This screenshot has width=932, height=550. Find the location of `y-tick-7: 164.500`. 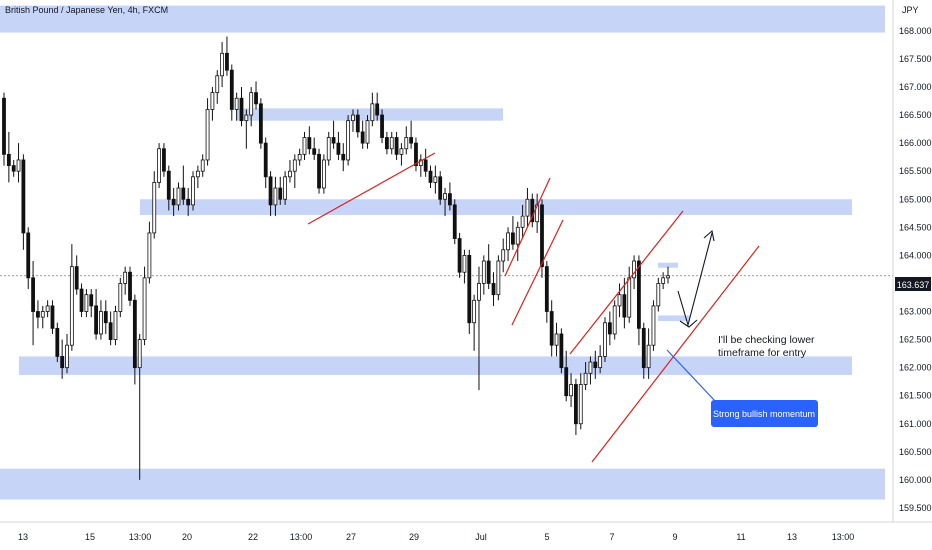

y-tick-7: 164.500 is located at coordinates (915, 227).